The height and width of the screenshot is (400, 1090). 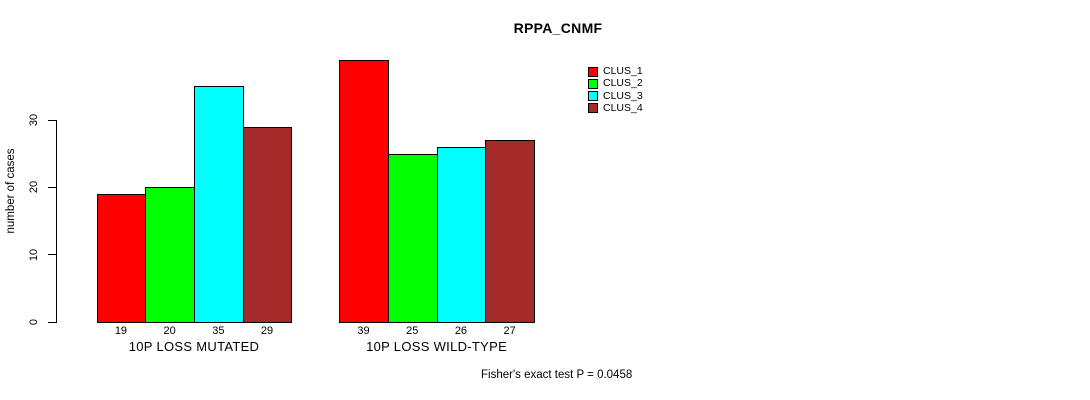 What do you see at coordinates (34, 120) in the screenshot?
I see `y-axis-tick-label: 30` at bounding box center [34, 120].